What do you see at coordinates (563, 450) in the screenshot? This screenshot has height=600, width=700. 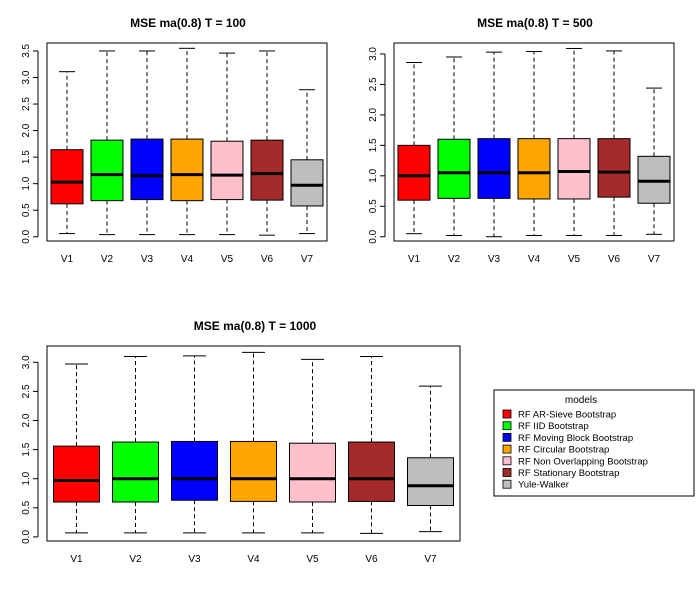 I see `legend-label: RF Circular Bootstrap` at bounding box center [563, 450].